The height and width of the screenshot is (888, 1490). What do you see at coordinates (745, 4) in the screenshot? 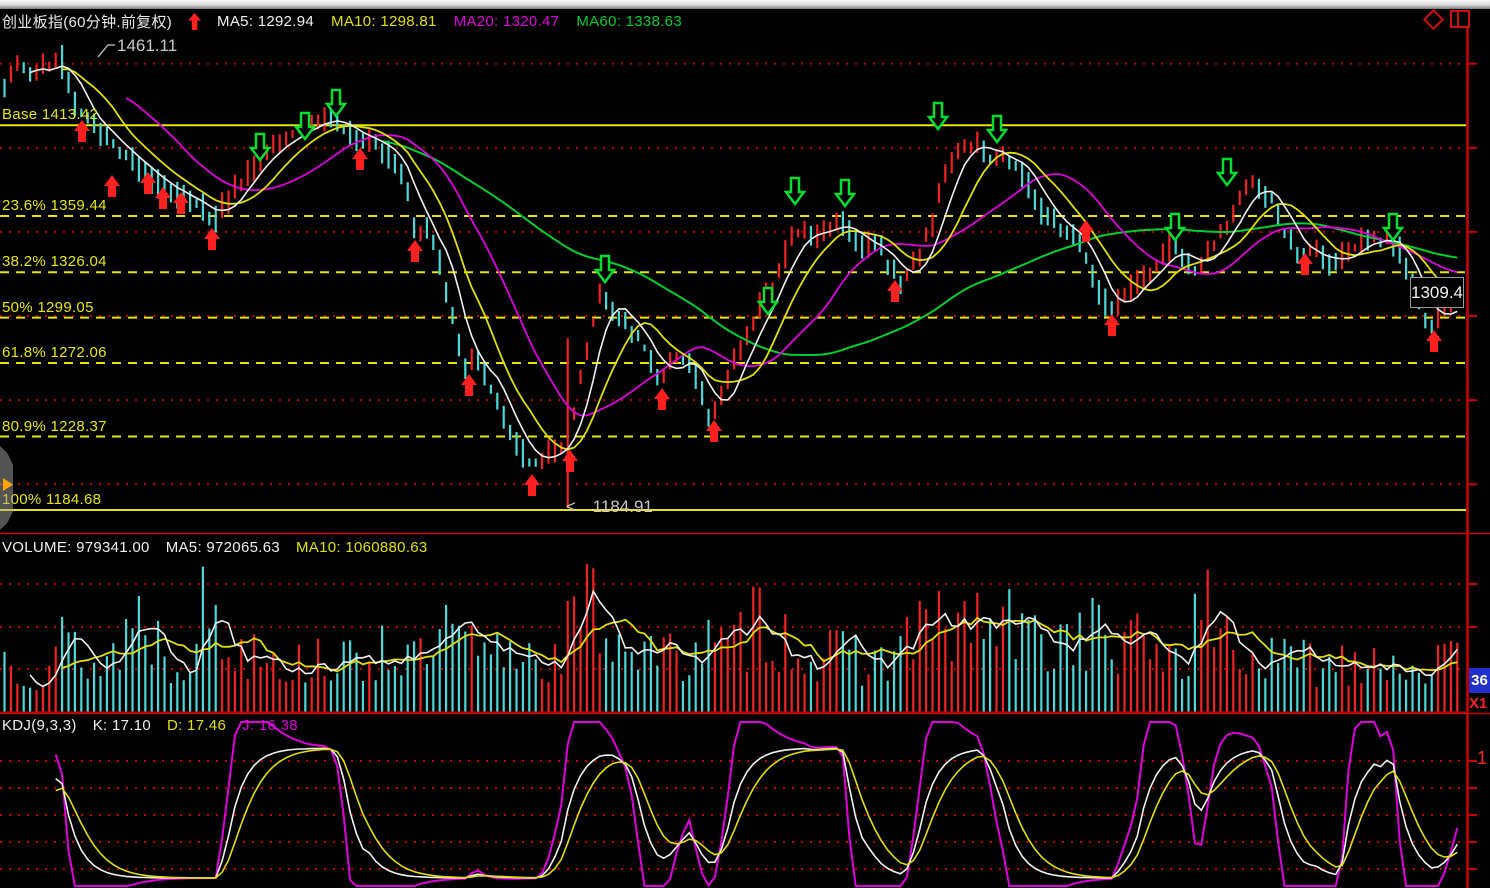
I see `horizontal-scrollbar` at bounding box center [745, 4].